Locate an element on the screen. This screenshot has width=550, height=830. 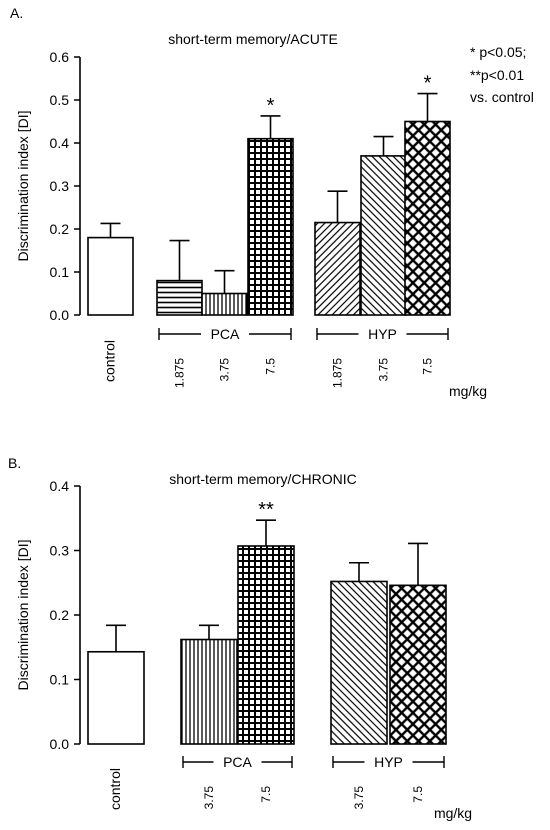
chronic-y-tick-label: 0.2 is located at coordinates (60, 615).